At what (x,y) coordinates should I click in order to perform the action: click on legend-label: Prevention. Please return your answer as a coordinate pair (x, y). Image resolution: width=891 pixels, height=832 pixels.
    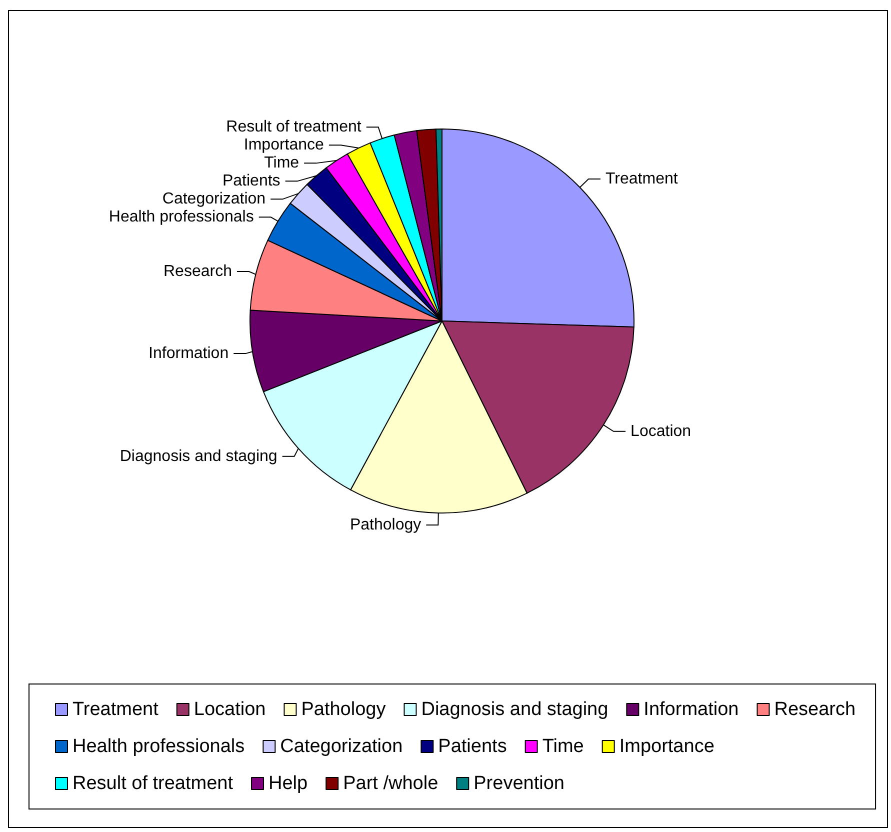
    Looking at the image, I should click on (519, 783).